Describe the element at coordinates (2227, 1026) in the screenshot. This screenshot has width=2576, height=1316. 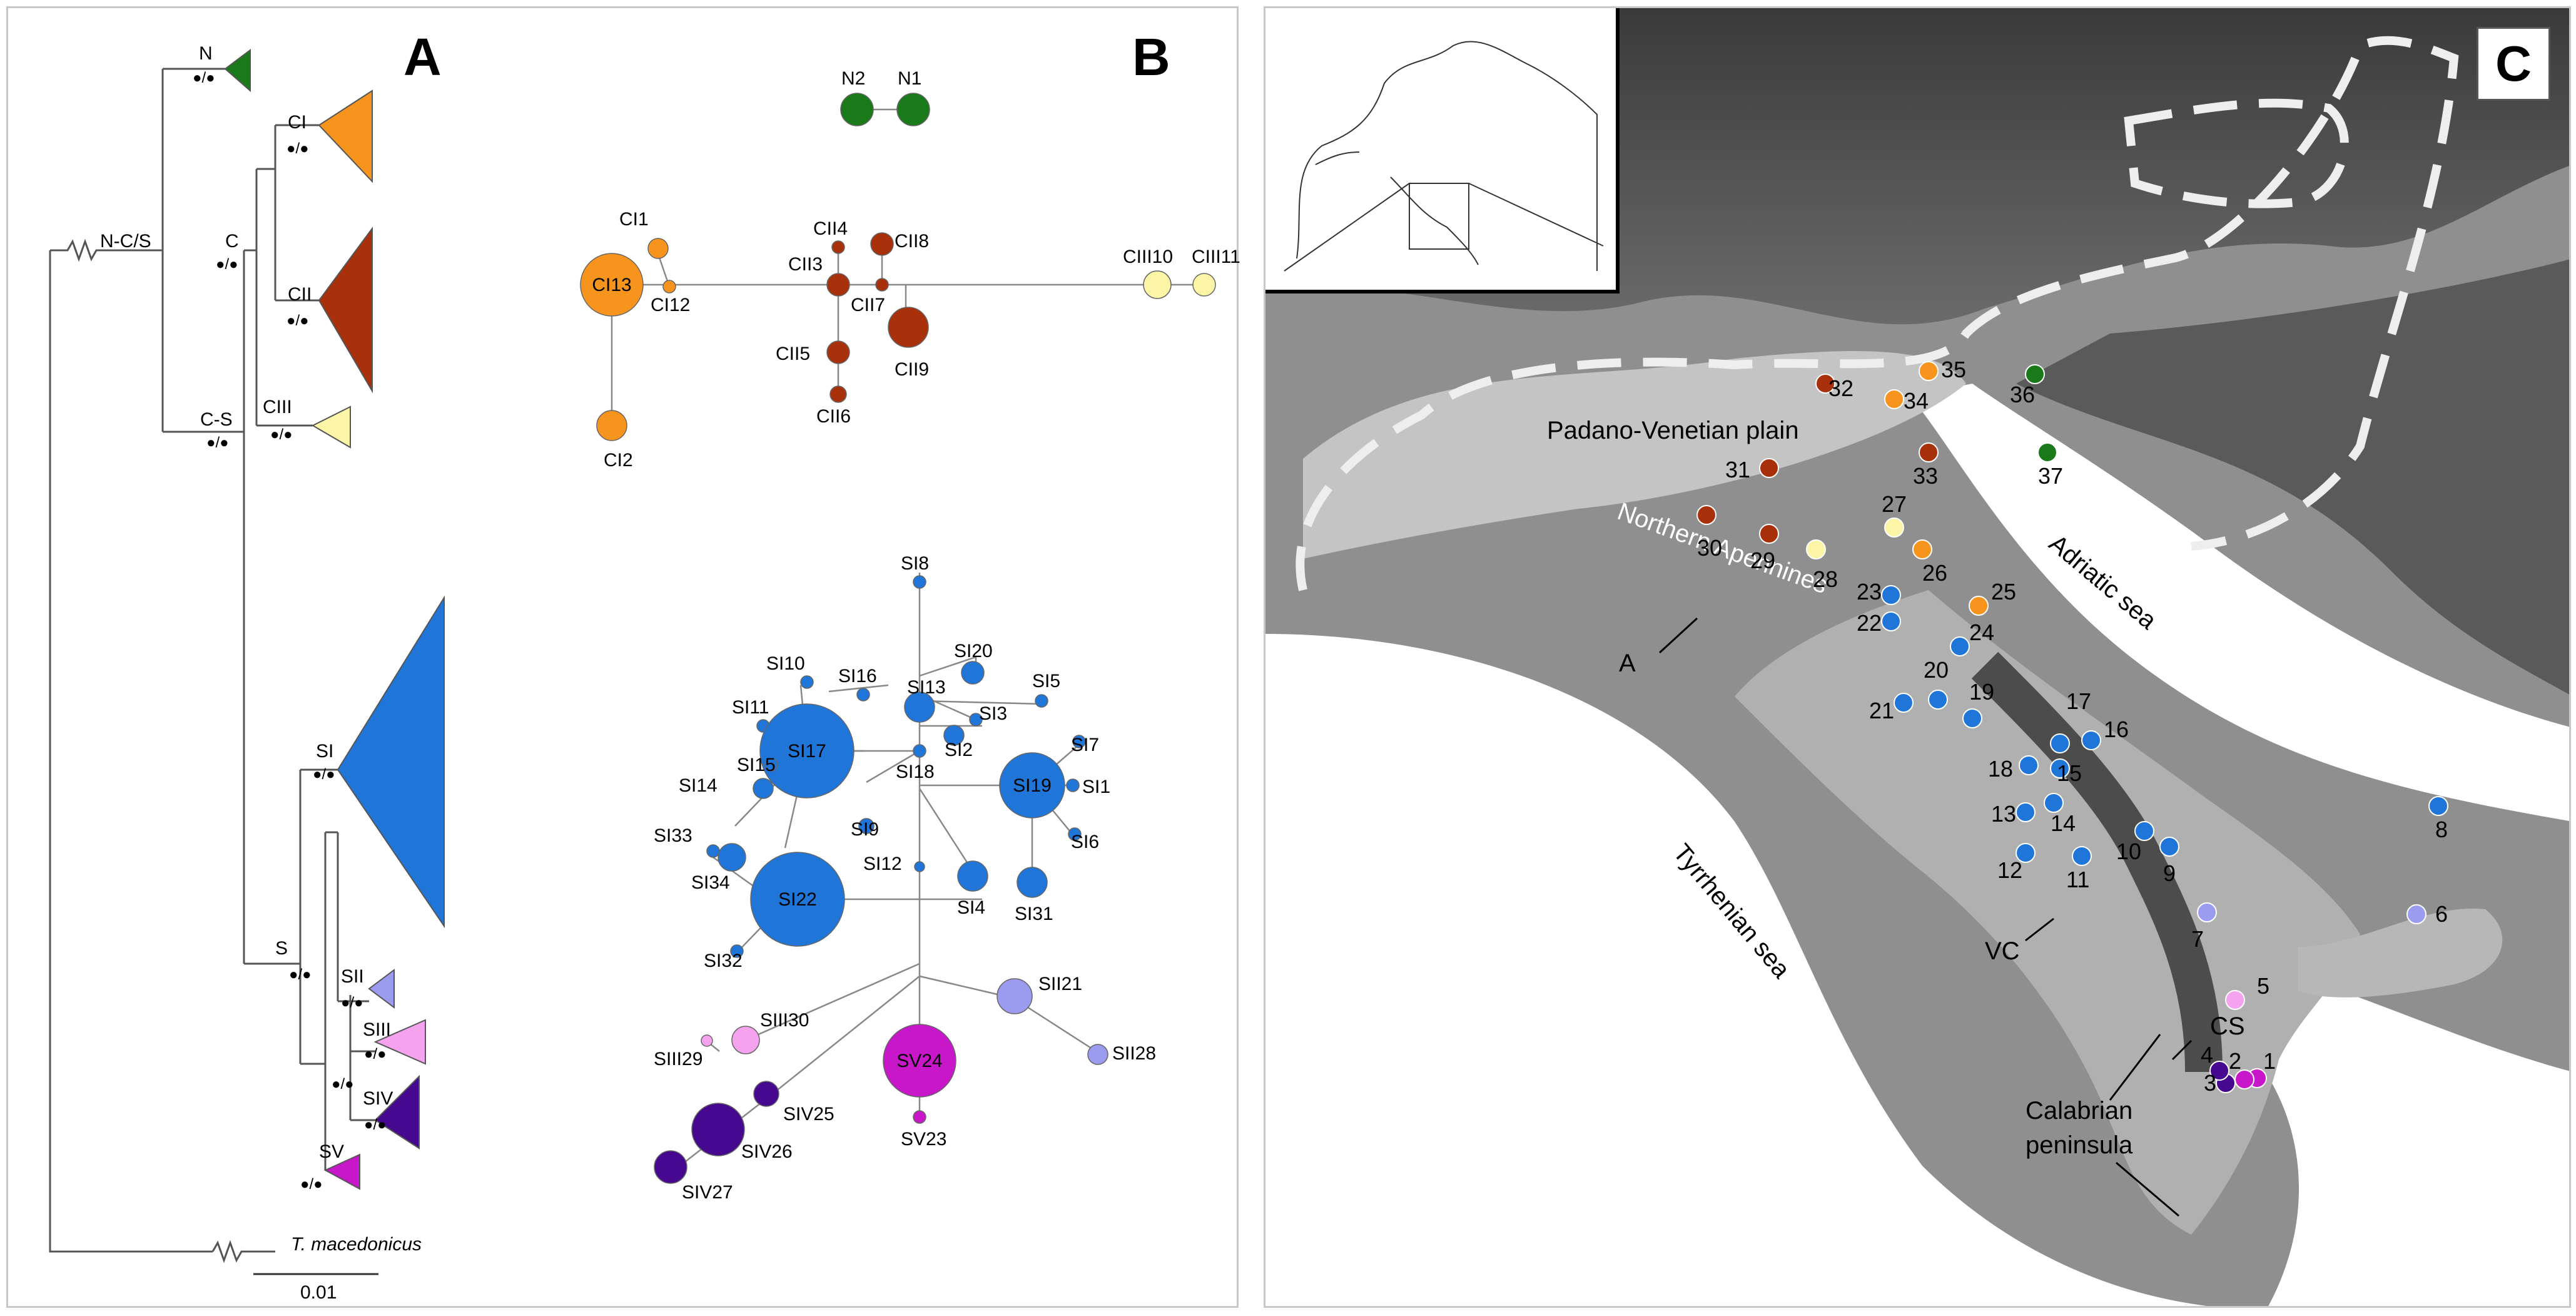
I see `map-label-cs: CS` at that location.